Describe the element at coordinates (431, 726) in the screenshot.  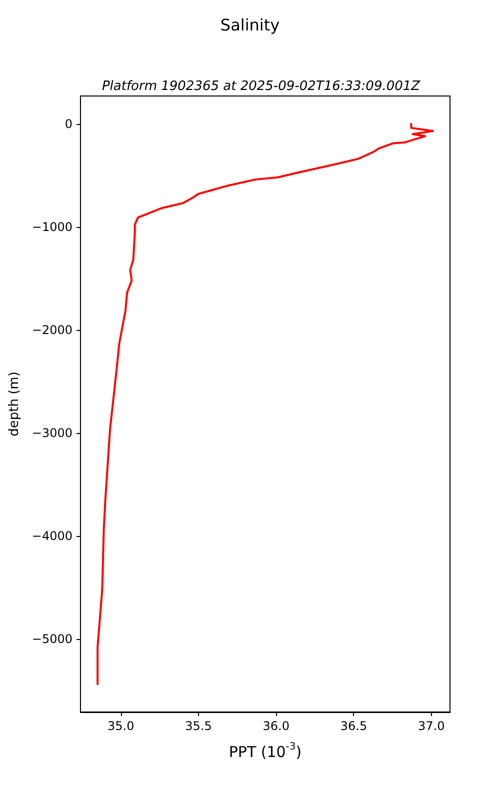
I see `x-tick-label: 37.0` at that location.